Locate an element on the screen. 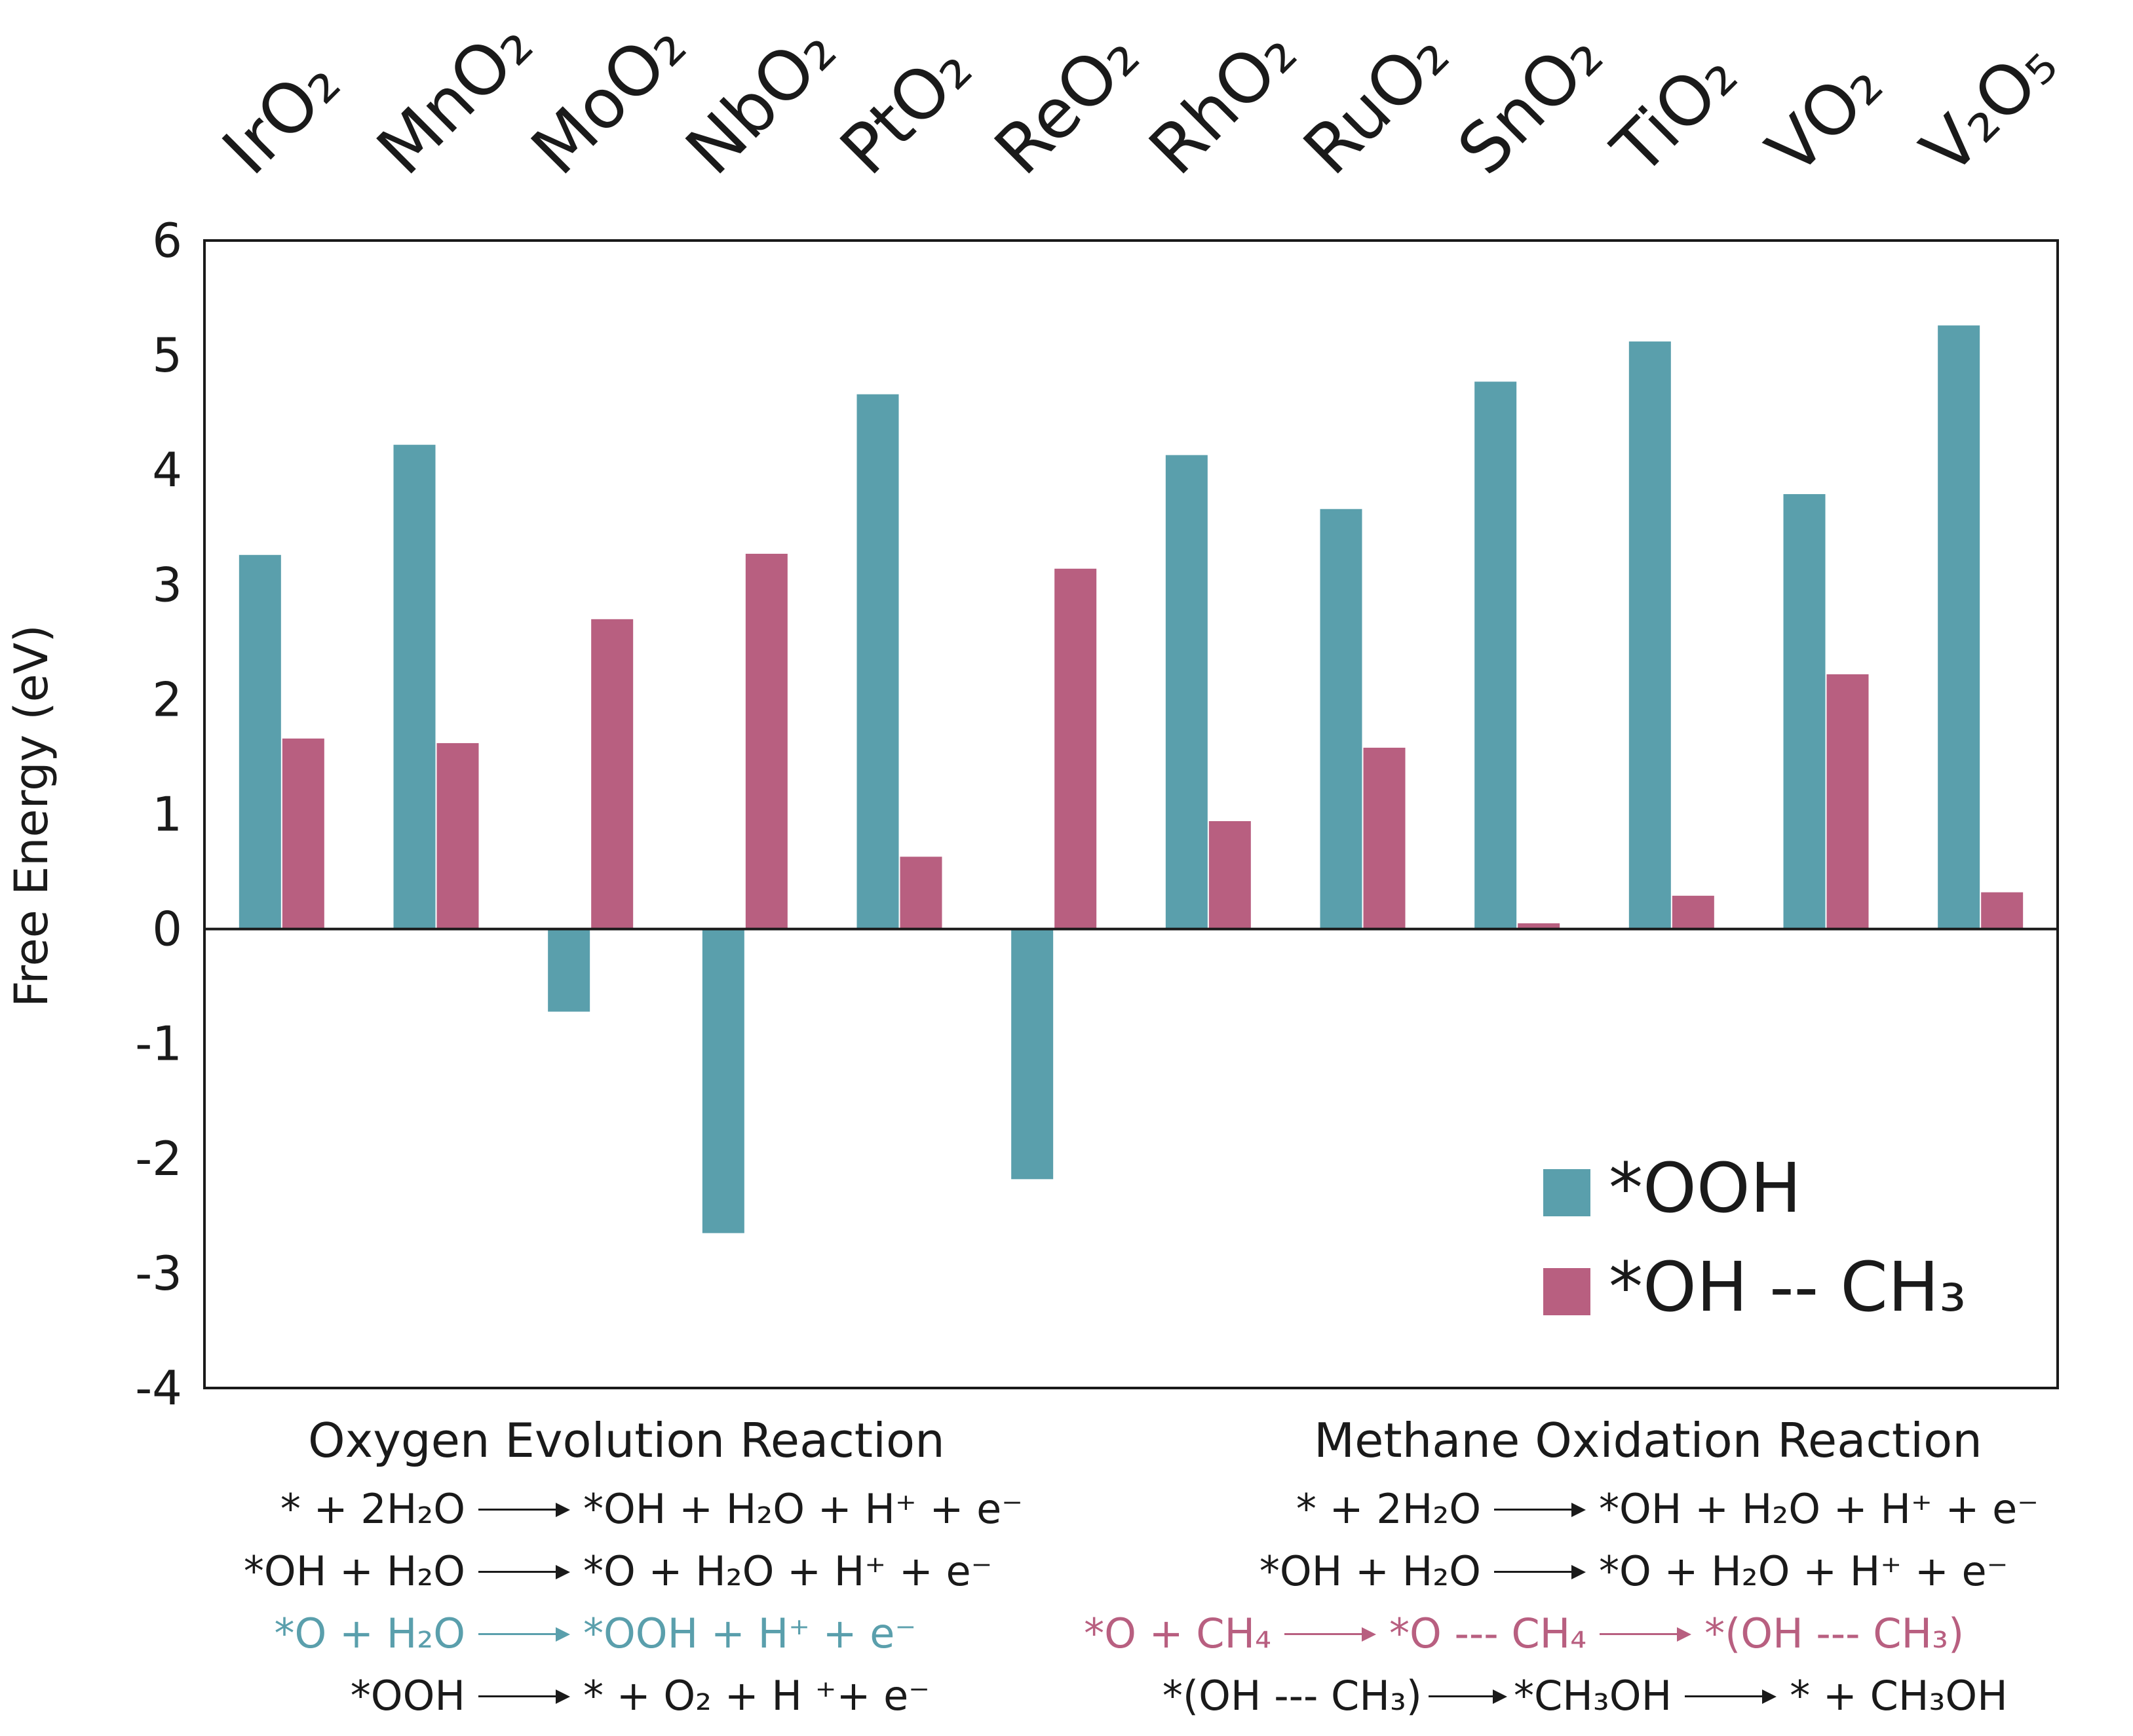  y-axis-label: Free Energy (eV) is located at coordinates (31, 816).